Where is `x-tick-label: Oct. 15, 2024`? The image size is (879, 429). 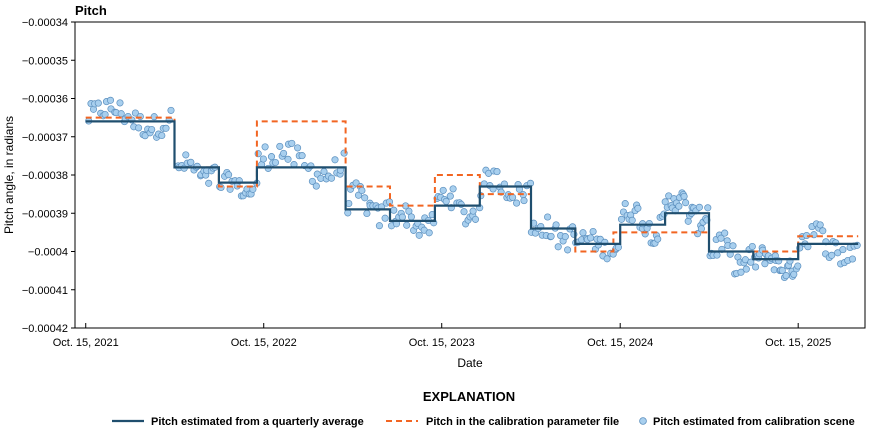 x-tick-label: Oct. 15, 2024 is located at coordinates (620, 343).